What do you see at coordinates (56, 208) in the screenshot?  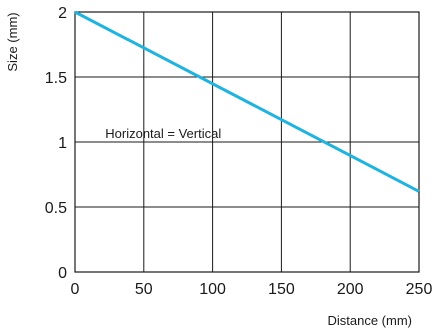 I see `y-tick-label: 0.5` at bounding box center [56, 208].